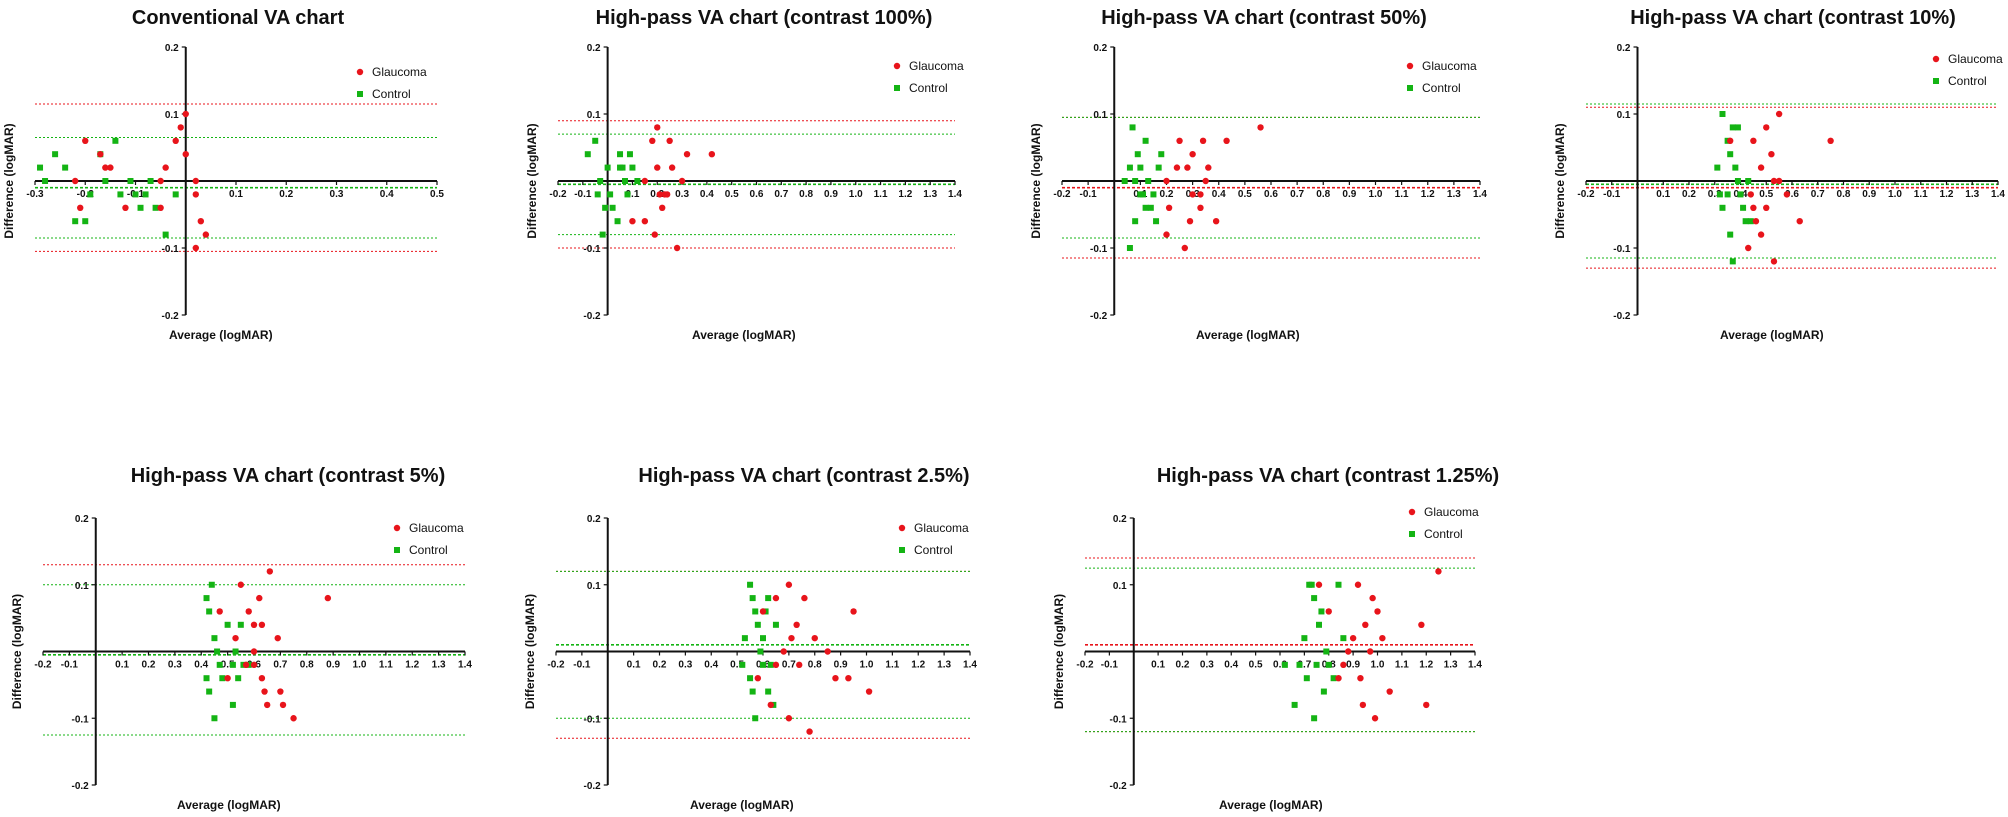  I want to click on x-tick-label: 0.5, so click(228, 665).